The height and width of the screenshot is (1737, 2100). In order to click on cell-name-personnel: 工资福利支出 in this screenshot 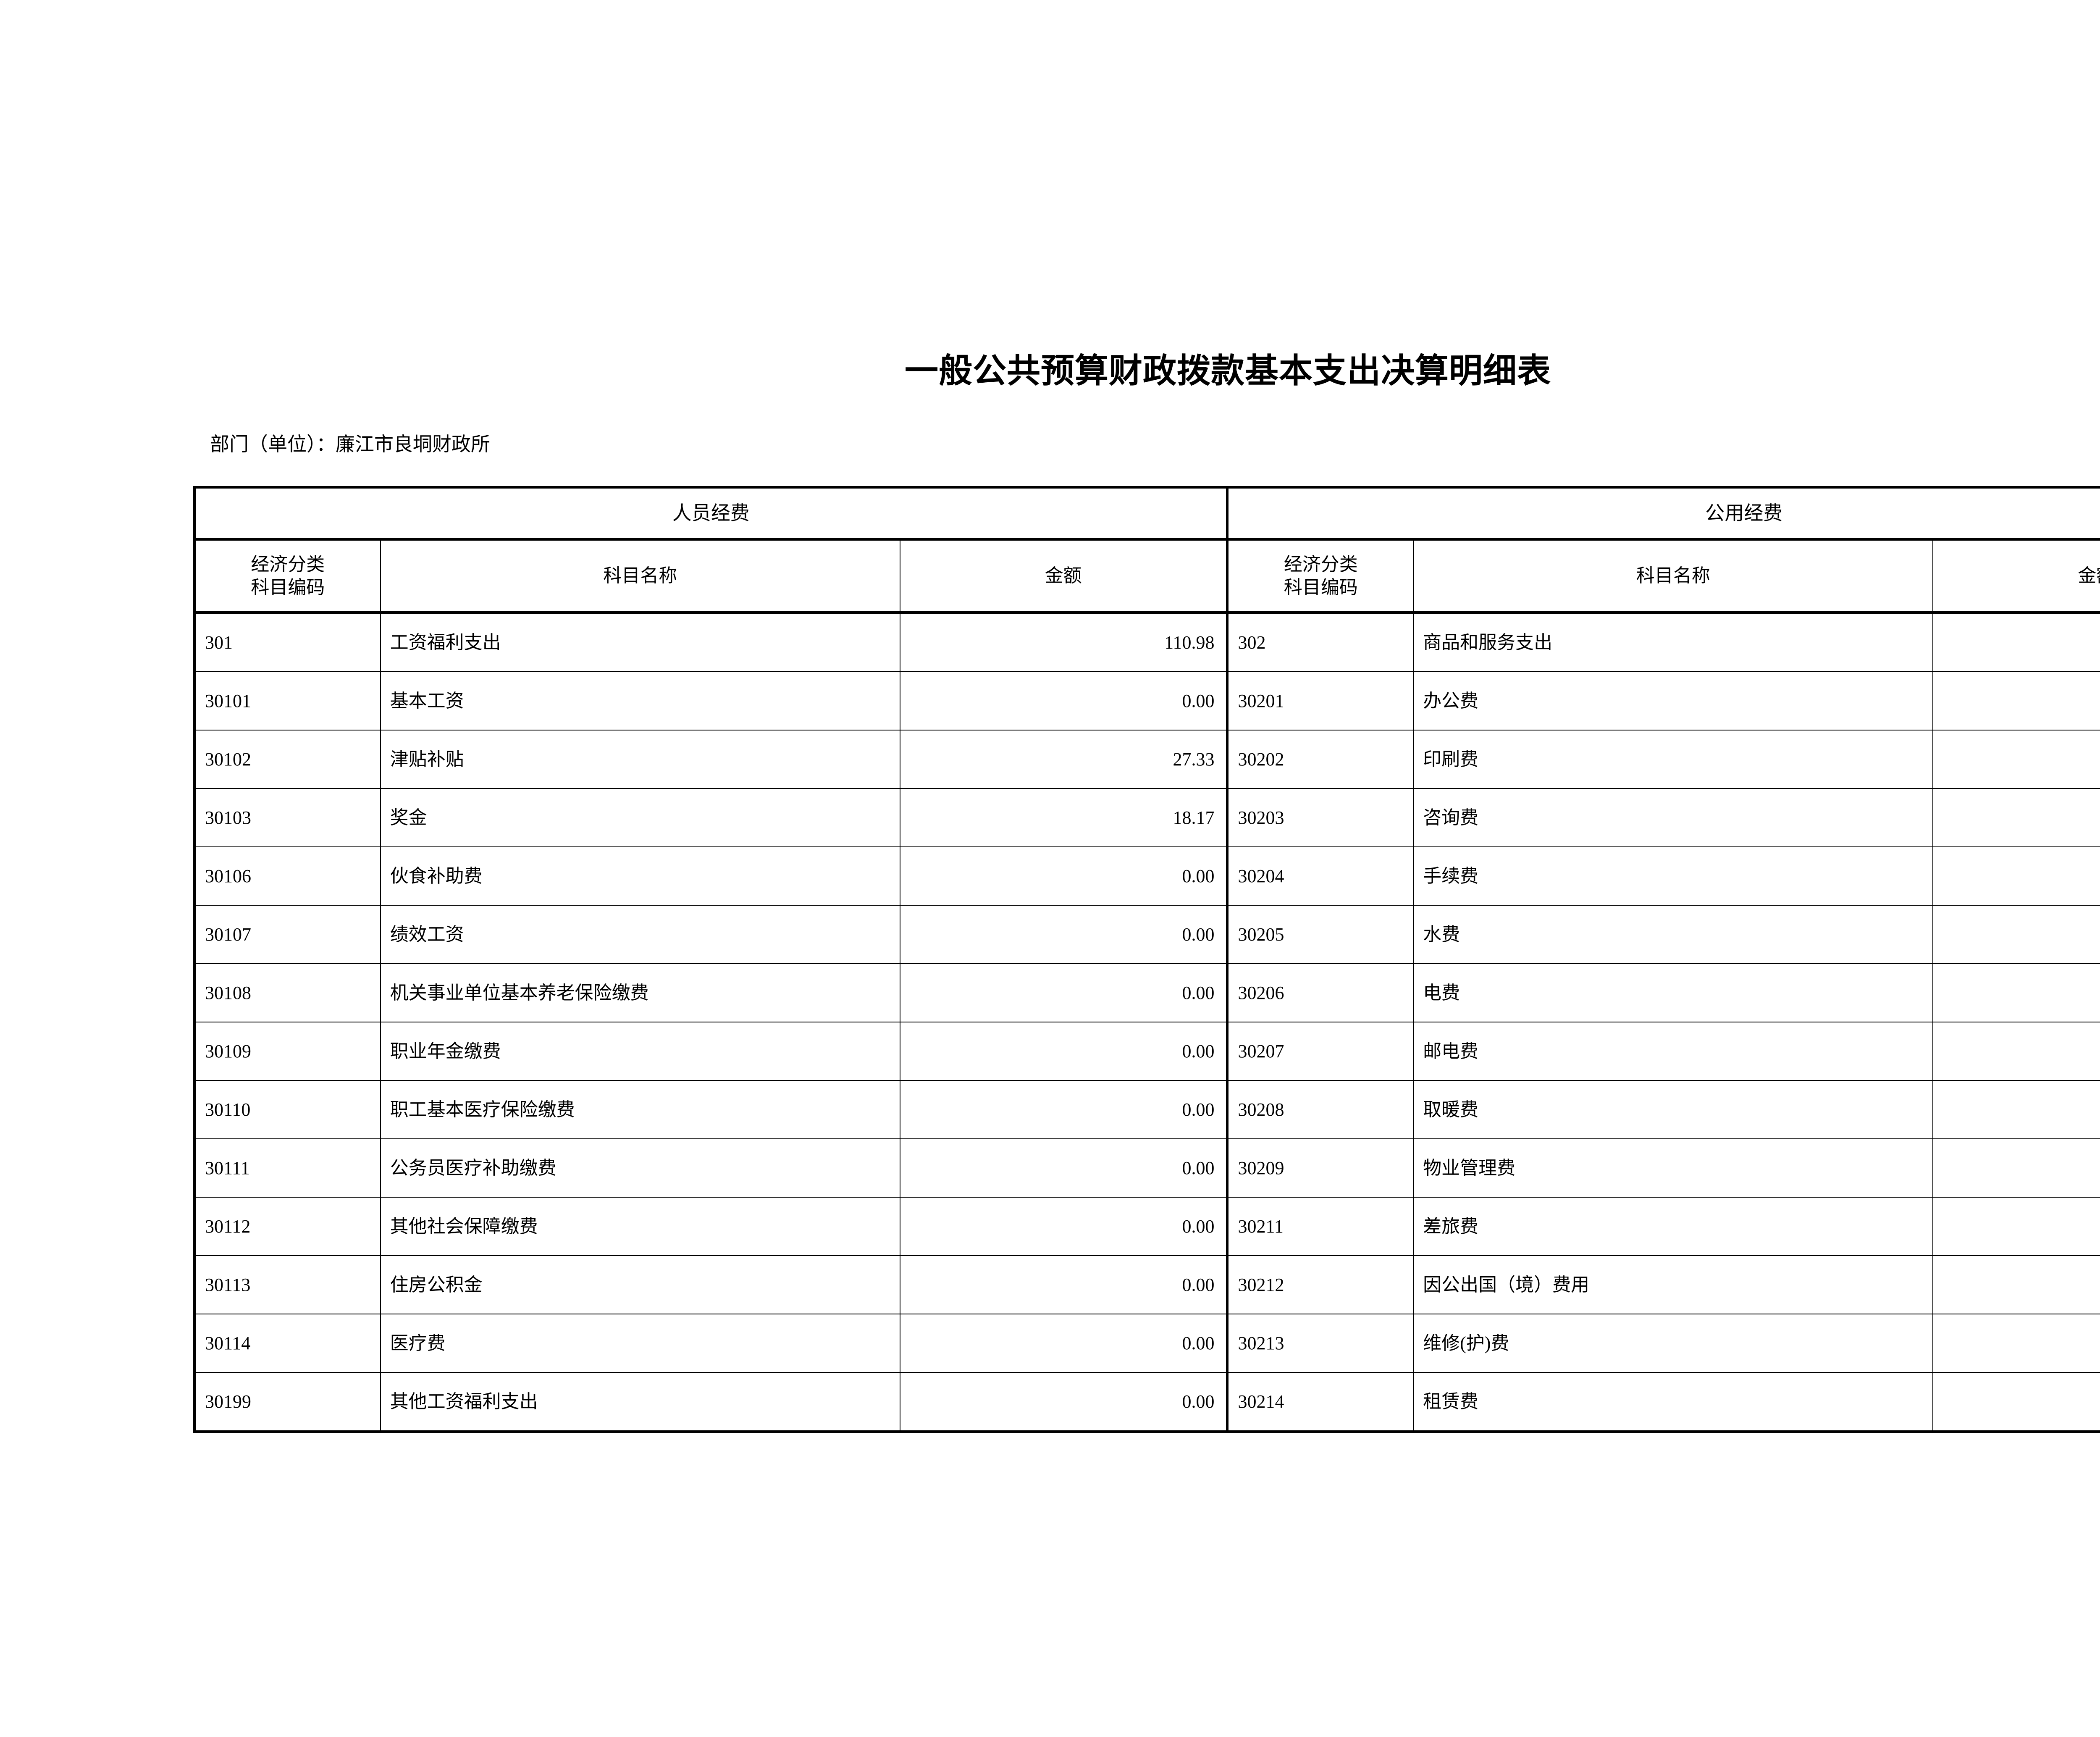, I will do `click(640, 642)`.